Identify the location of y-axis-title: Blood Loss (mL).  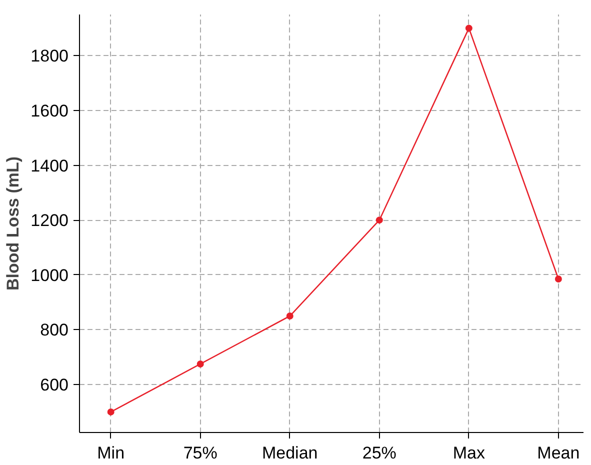
(13, 223).